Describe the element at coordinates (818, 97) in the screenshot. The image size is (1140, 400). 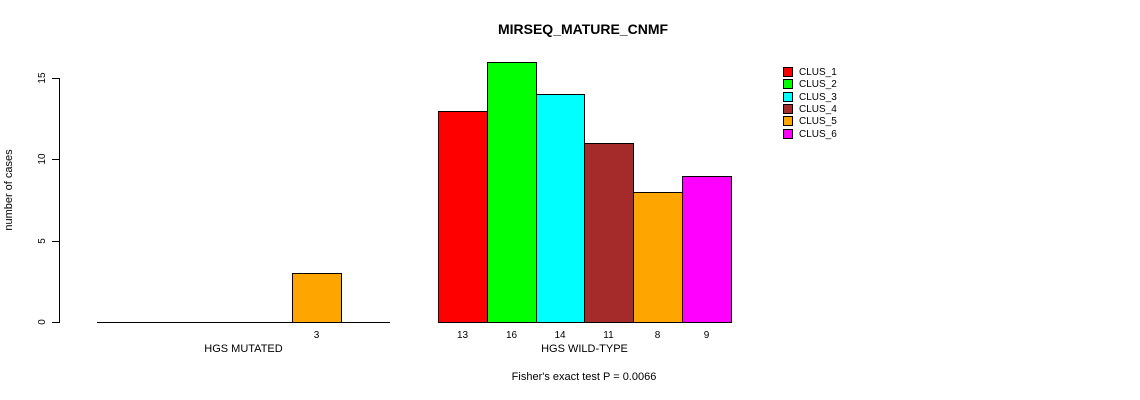
I see `legend-label-clus_3: CLUS_3` at that location.